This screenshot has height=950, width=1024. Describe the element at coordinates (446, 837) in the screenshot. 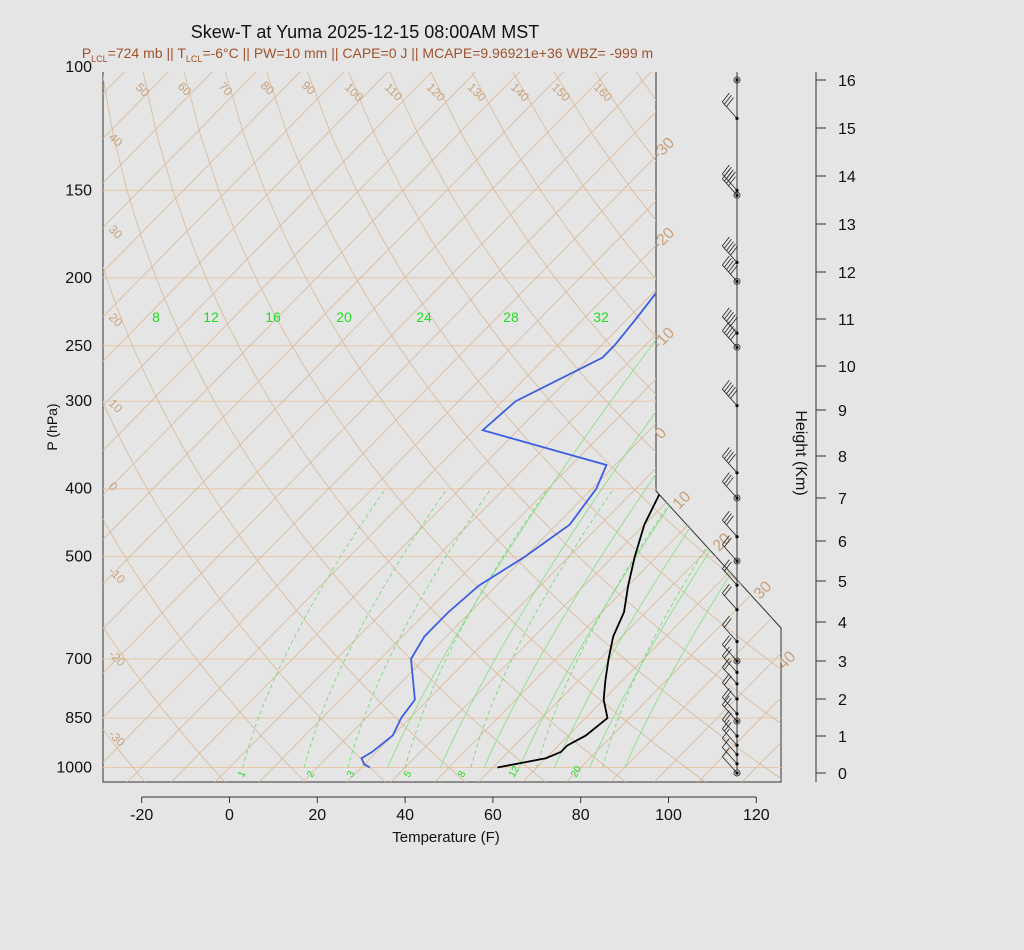

I see `x-axis-label: Temperature (F)` at that location.